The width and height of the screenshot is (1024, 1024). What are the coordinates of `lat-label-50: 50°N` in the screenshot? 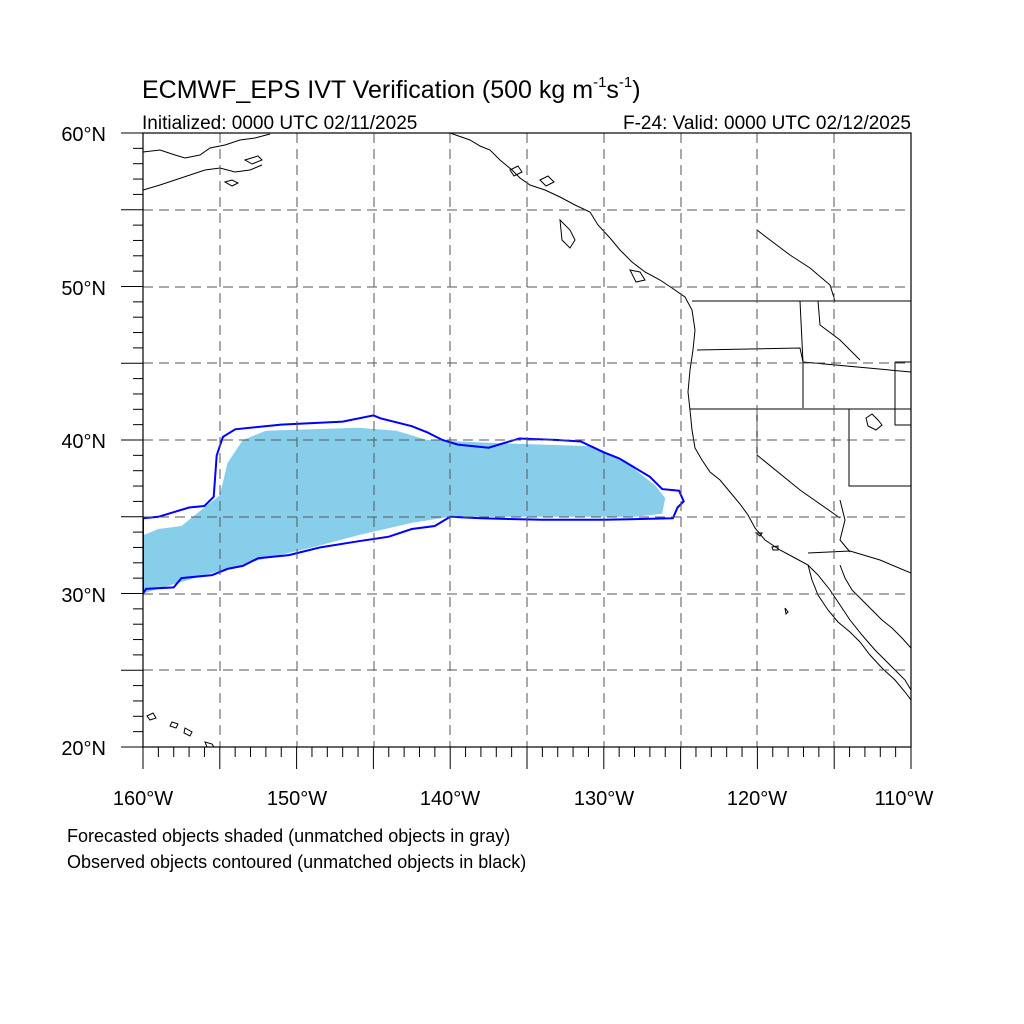 It's located at (83, 289).